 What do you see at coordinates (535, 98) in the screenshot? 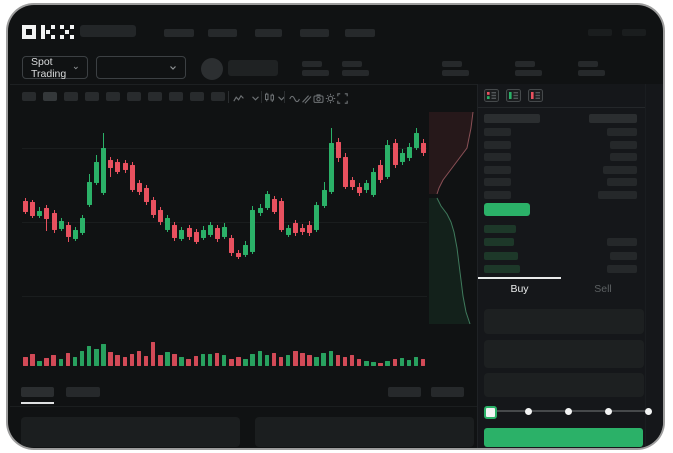
I see `book-asks-icon` at bounding box center [535, 98].